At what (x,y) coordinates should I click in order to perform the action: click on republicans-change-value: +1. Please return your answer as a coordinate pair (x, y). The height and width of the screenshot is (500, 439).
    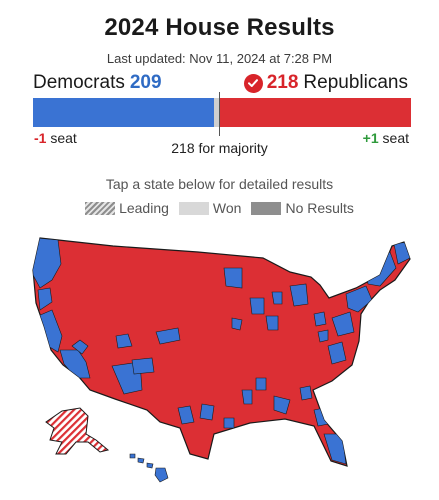
    Looking at the image, I should click on (370, 138).